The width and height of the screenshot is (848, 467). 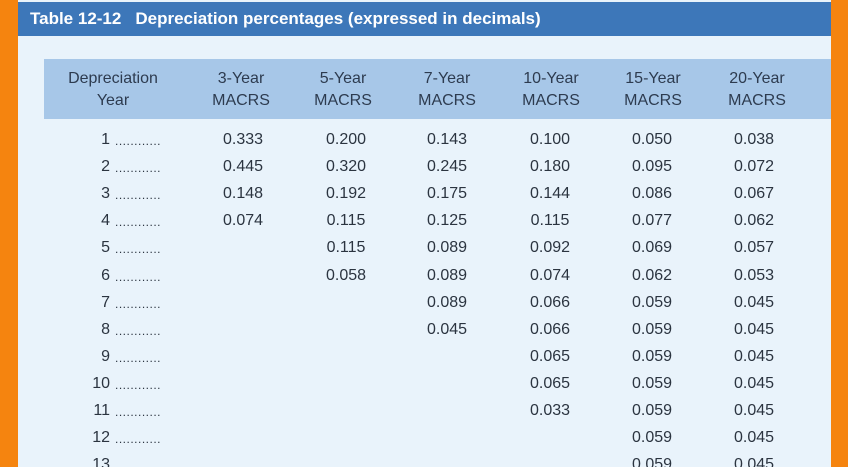 I want to click on table-cell: 0.033, so click(x=550, y=410).